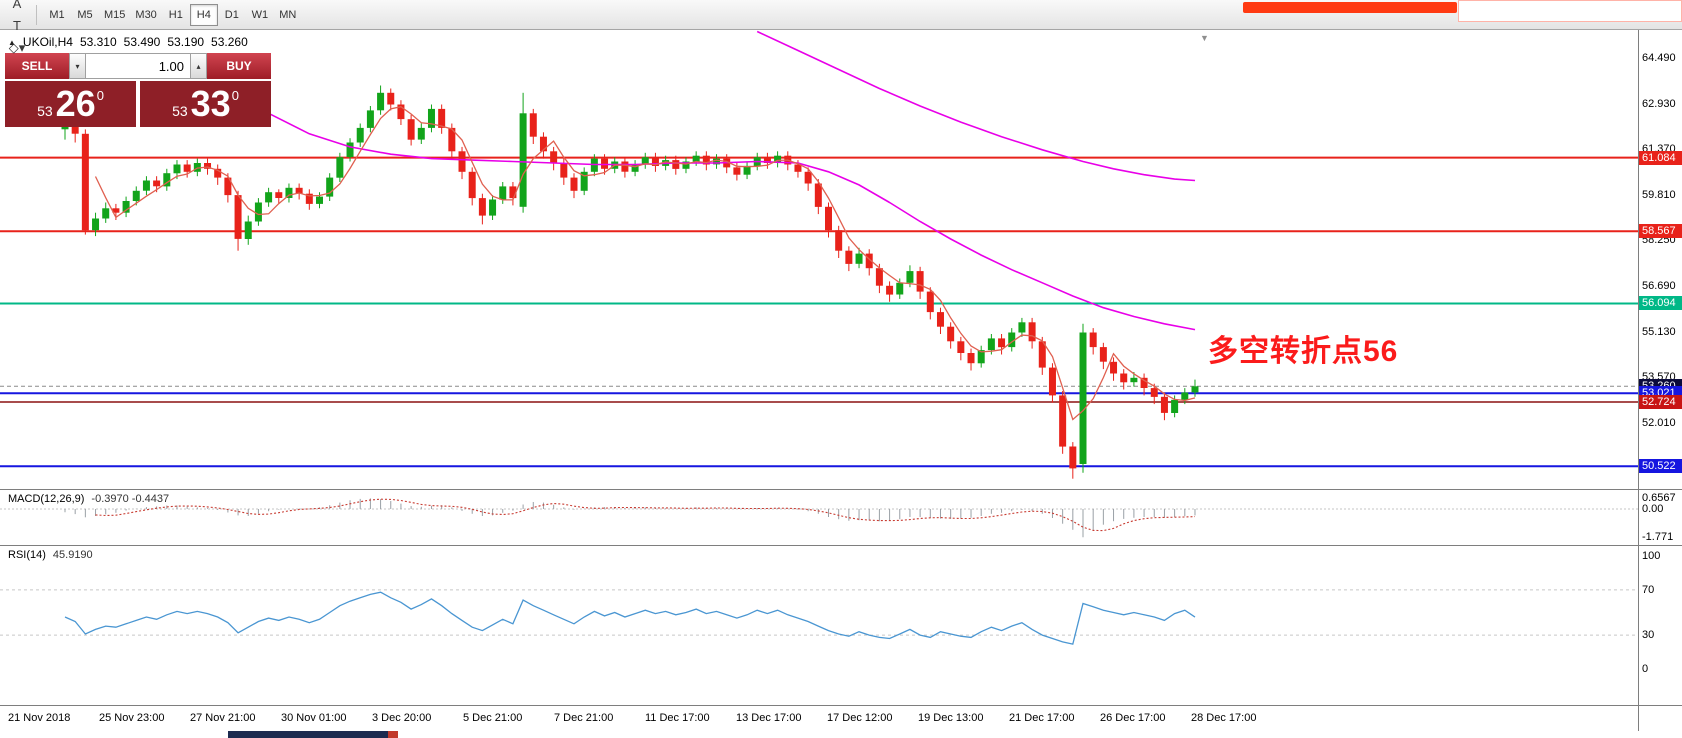 This screenshot has height=738, width=1682. Describe the element at coordinates (677, 718) in the screenshot. I see `time-label: 11 Dec 17:00` at that location.